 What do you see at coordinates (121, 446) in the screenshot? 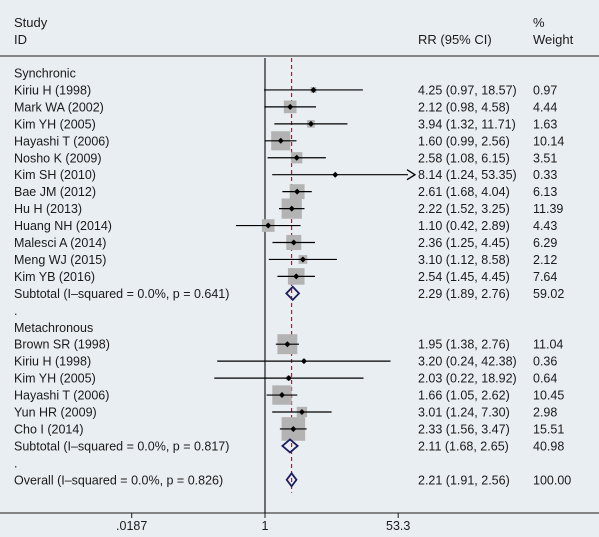
I see `subtotal-label: Subtotal (I–squared = 0.0%, p = 0.817)` at bounding box center [121, 446].